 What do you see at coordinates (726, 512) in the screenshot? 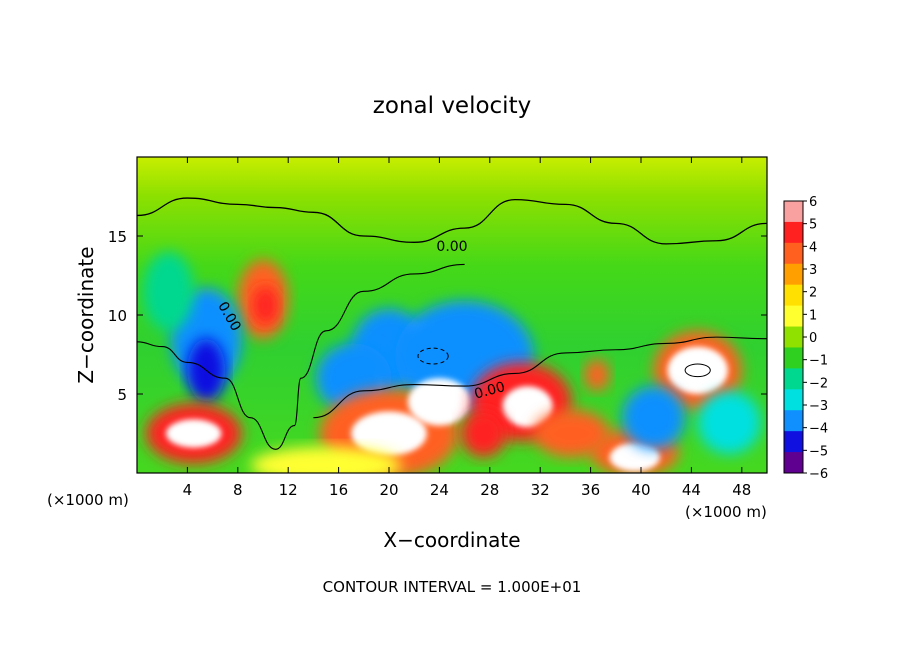
I see `x-unit-right: (×1000 m)` at bounding box center [726, 512].